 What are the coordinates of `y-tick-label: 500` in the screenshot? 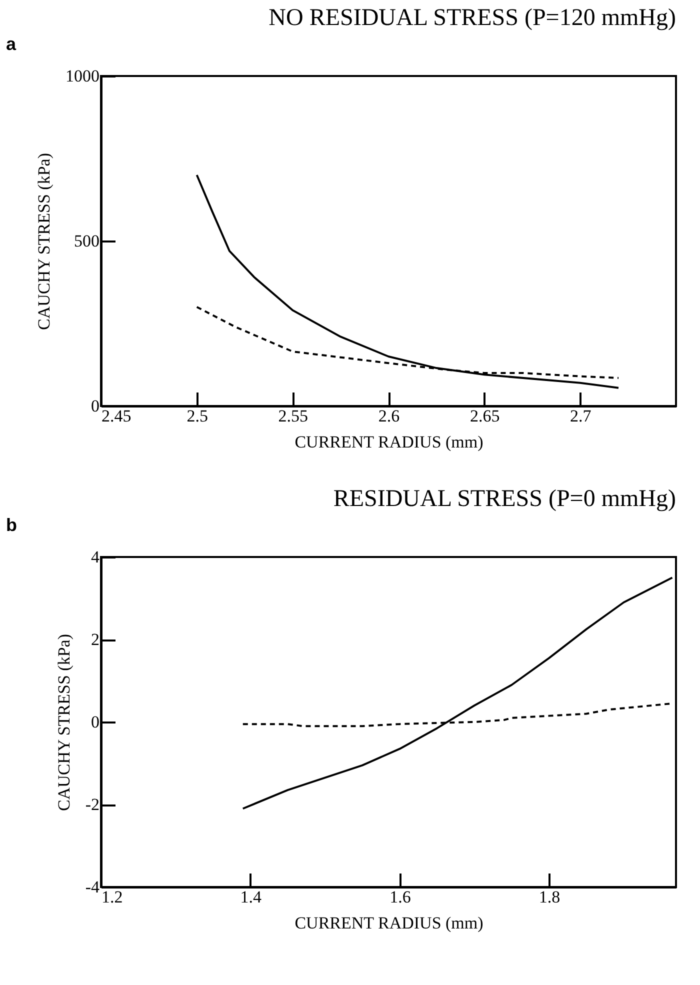 It's located at (87, 241).